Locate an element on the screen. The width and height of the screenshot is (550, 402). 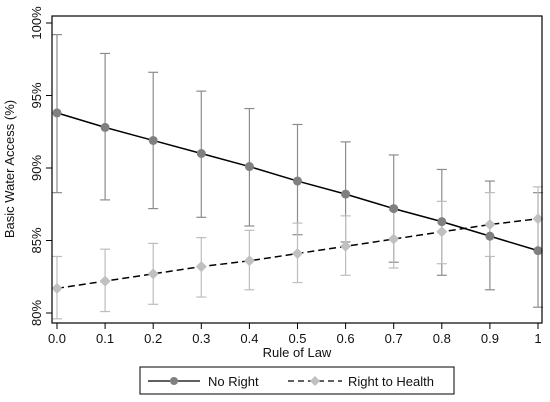
x-tick-label: 0.3 is located at coordinates (201, 338).